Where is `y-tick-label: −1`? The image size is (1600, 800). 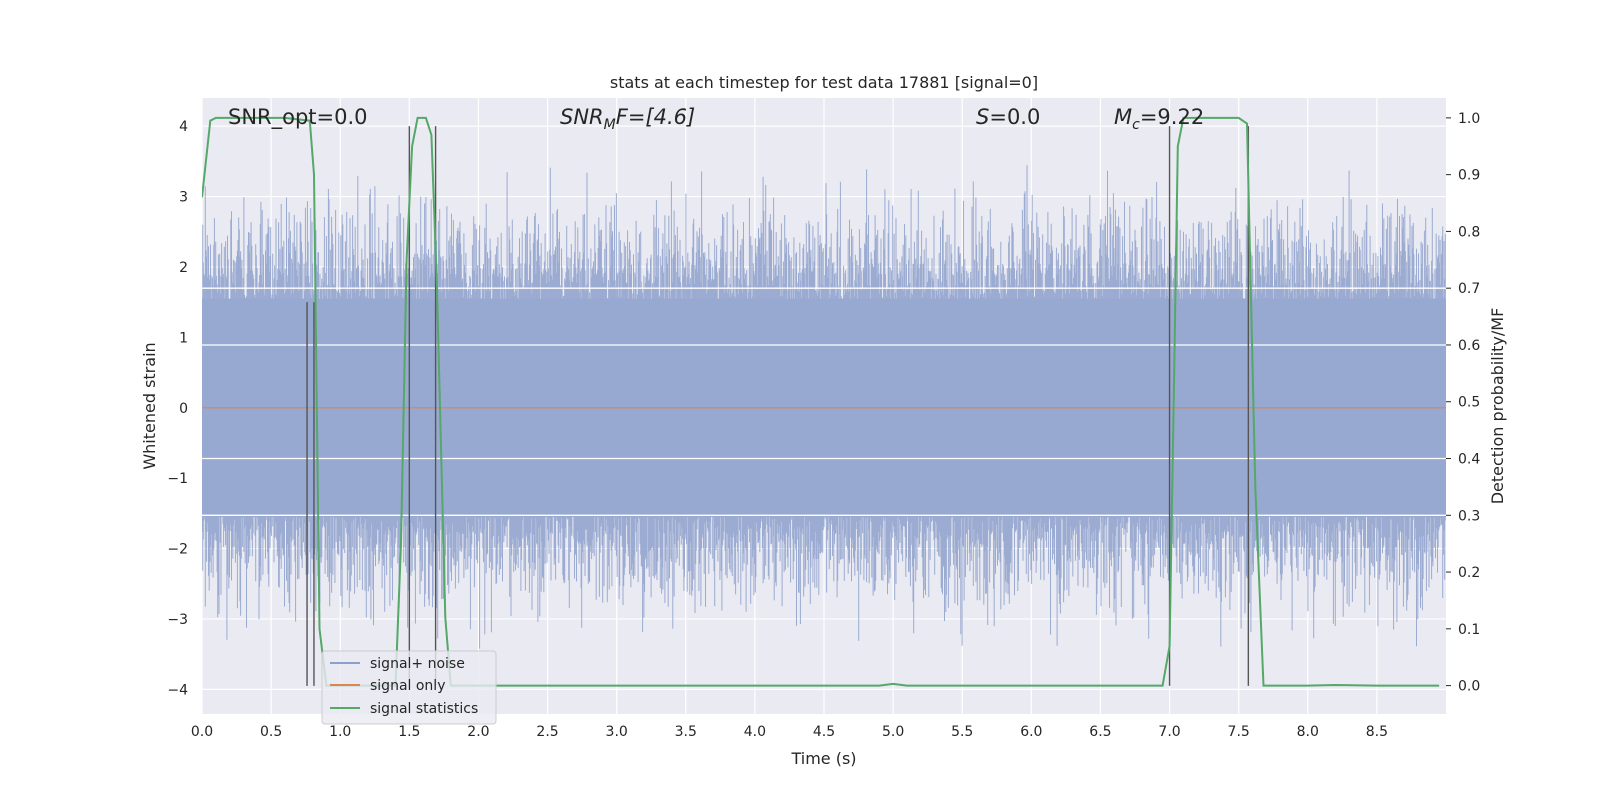 y-tick-label: −1 is located at coordinates (177, 479).